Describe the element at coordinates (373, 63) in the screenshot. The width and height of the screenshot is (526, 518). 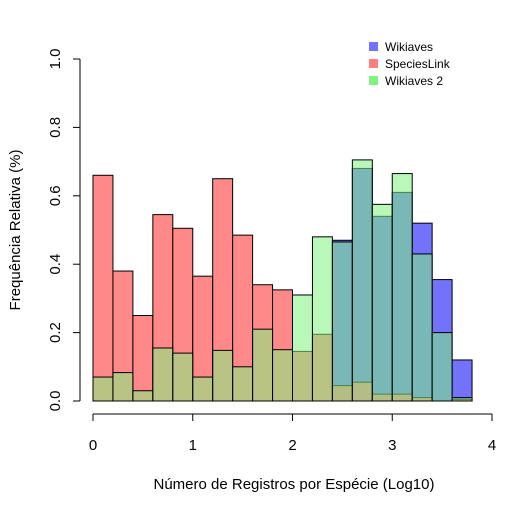
I see `legend-swatch-specieslink` at that location.